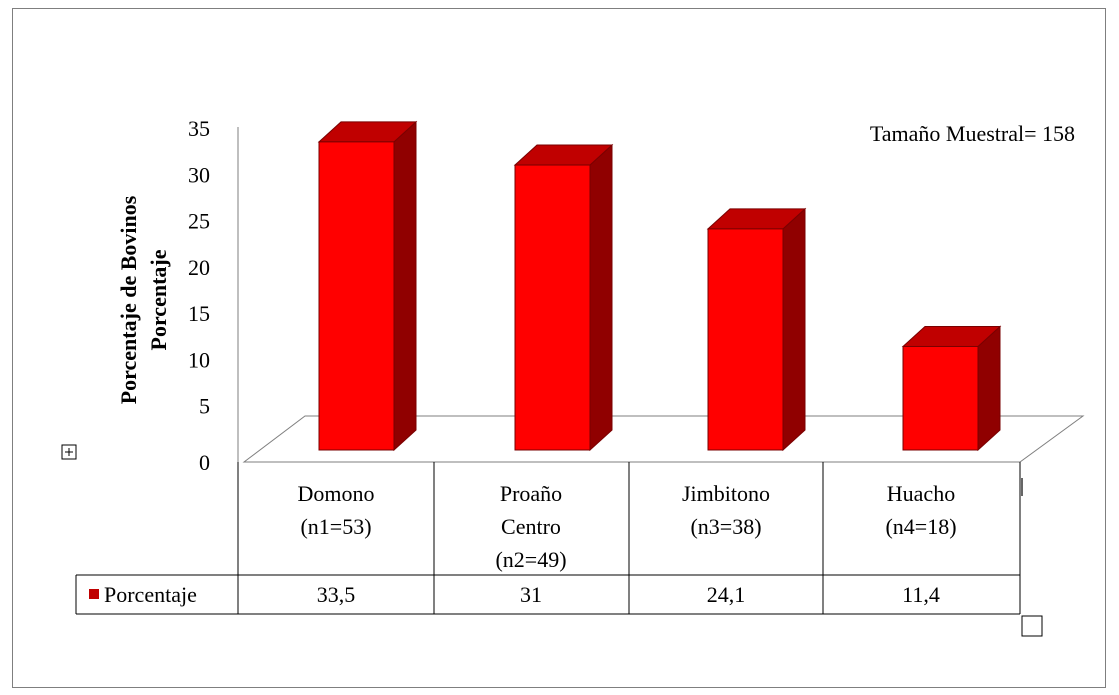 The image size is (1119, 695). I want to click on y-tick-label: 30, so click(199, 174).